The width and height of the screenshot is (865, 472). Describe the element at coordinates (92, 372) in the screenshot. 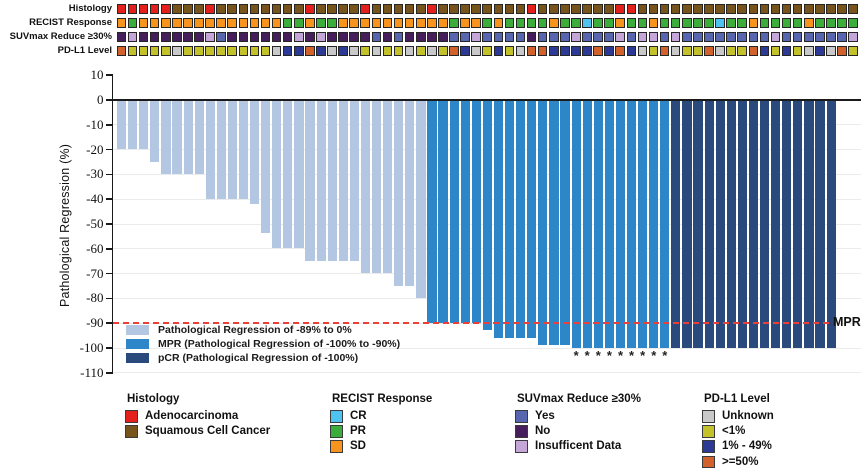

I see `y-tick-label: -110` at that location.